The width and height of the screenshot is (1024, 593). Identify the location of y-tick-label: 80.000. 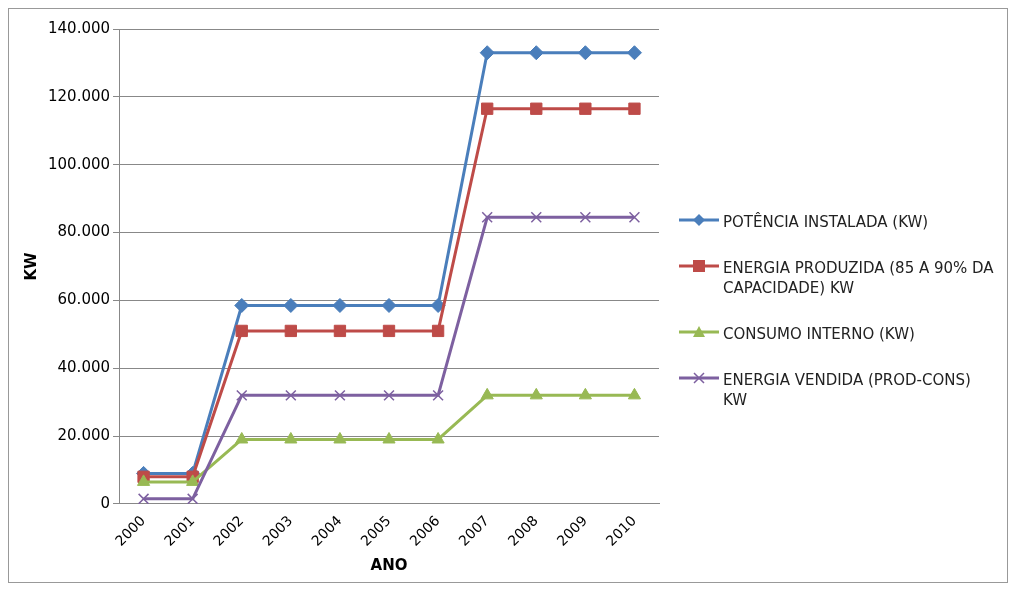
(84, 231).